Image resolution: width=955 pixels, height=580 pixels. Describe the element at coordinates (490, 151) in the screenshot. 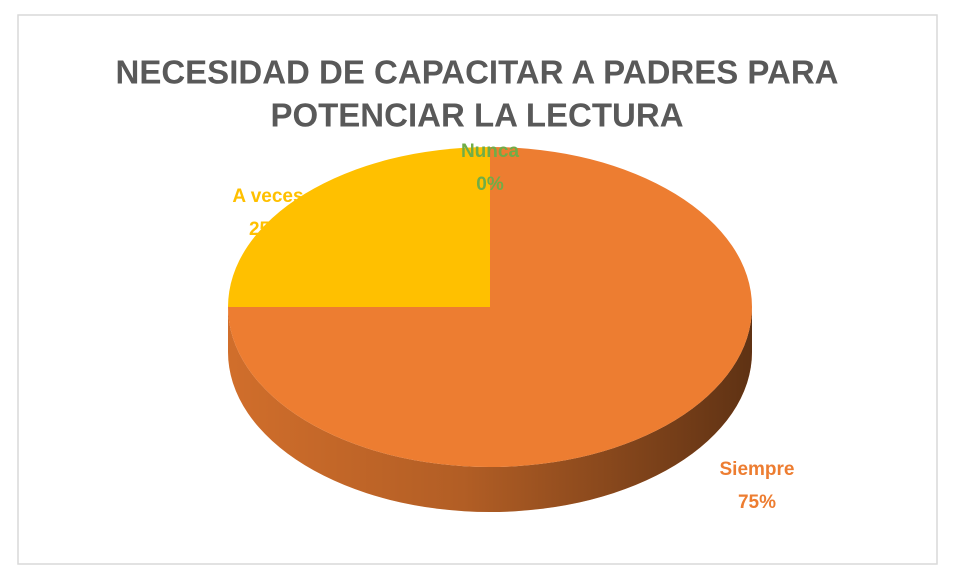

I see `slice-label: Nunca` at that location.